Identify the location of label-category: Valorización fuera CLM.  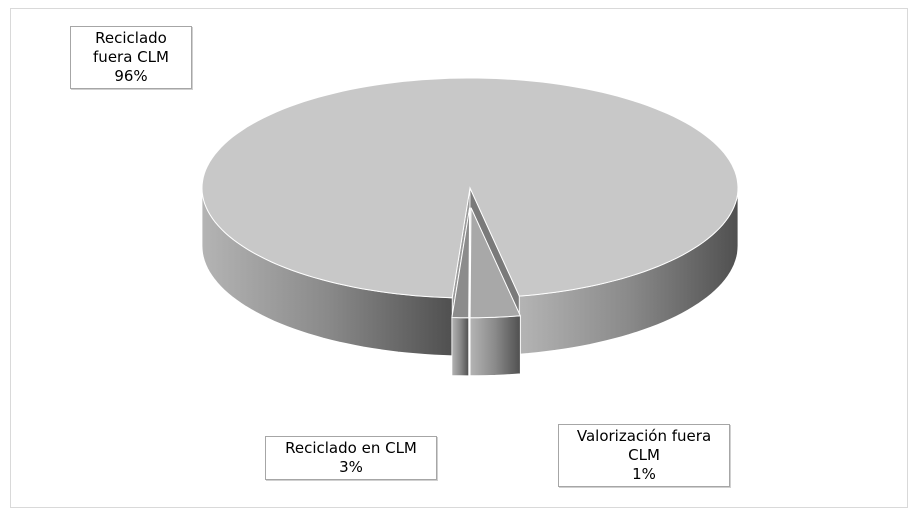
(644, 445).